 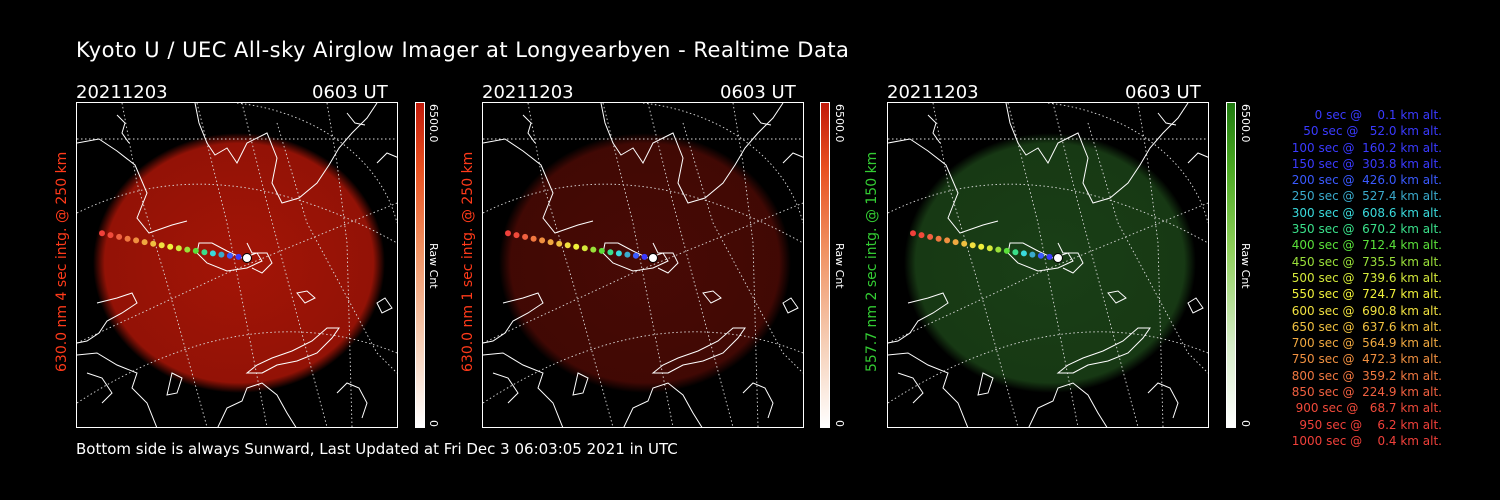 I want to click on legend-row: 200 sec @ 426.0 km alt., so click(x=1364, y=180).